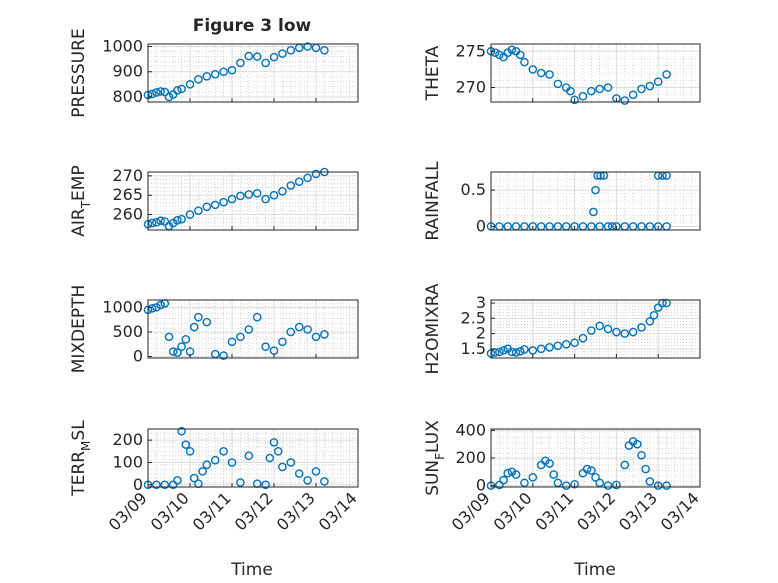 The image size is (778, 583). I want to click on y-tick-label: 1000, so click(122, 306).